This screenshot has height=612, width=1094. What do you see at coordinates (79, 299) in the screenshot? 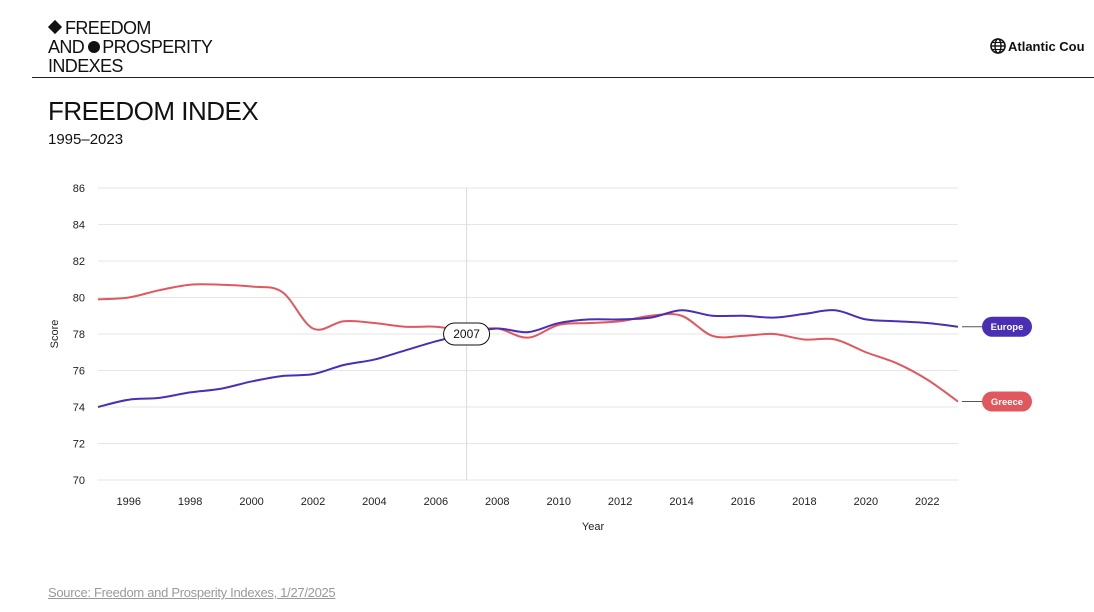
I see `y-tick-label: 80` at bounding box center [79, 299].